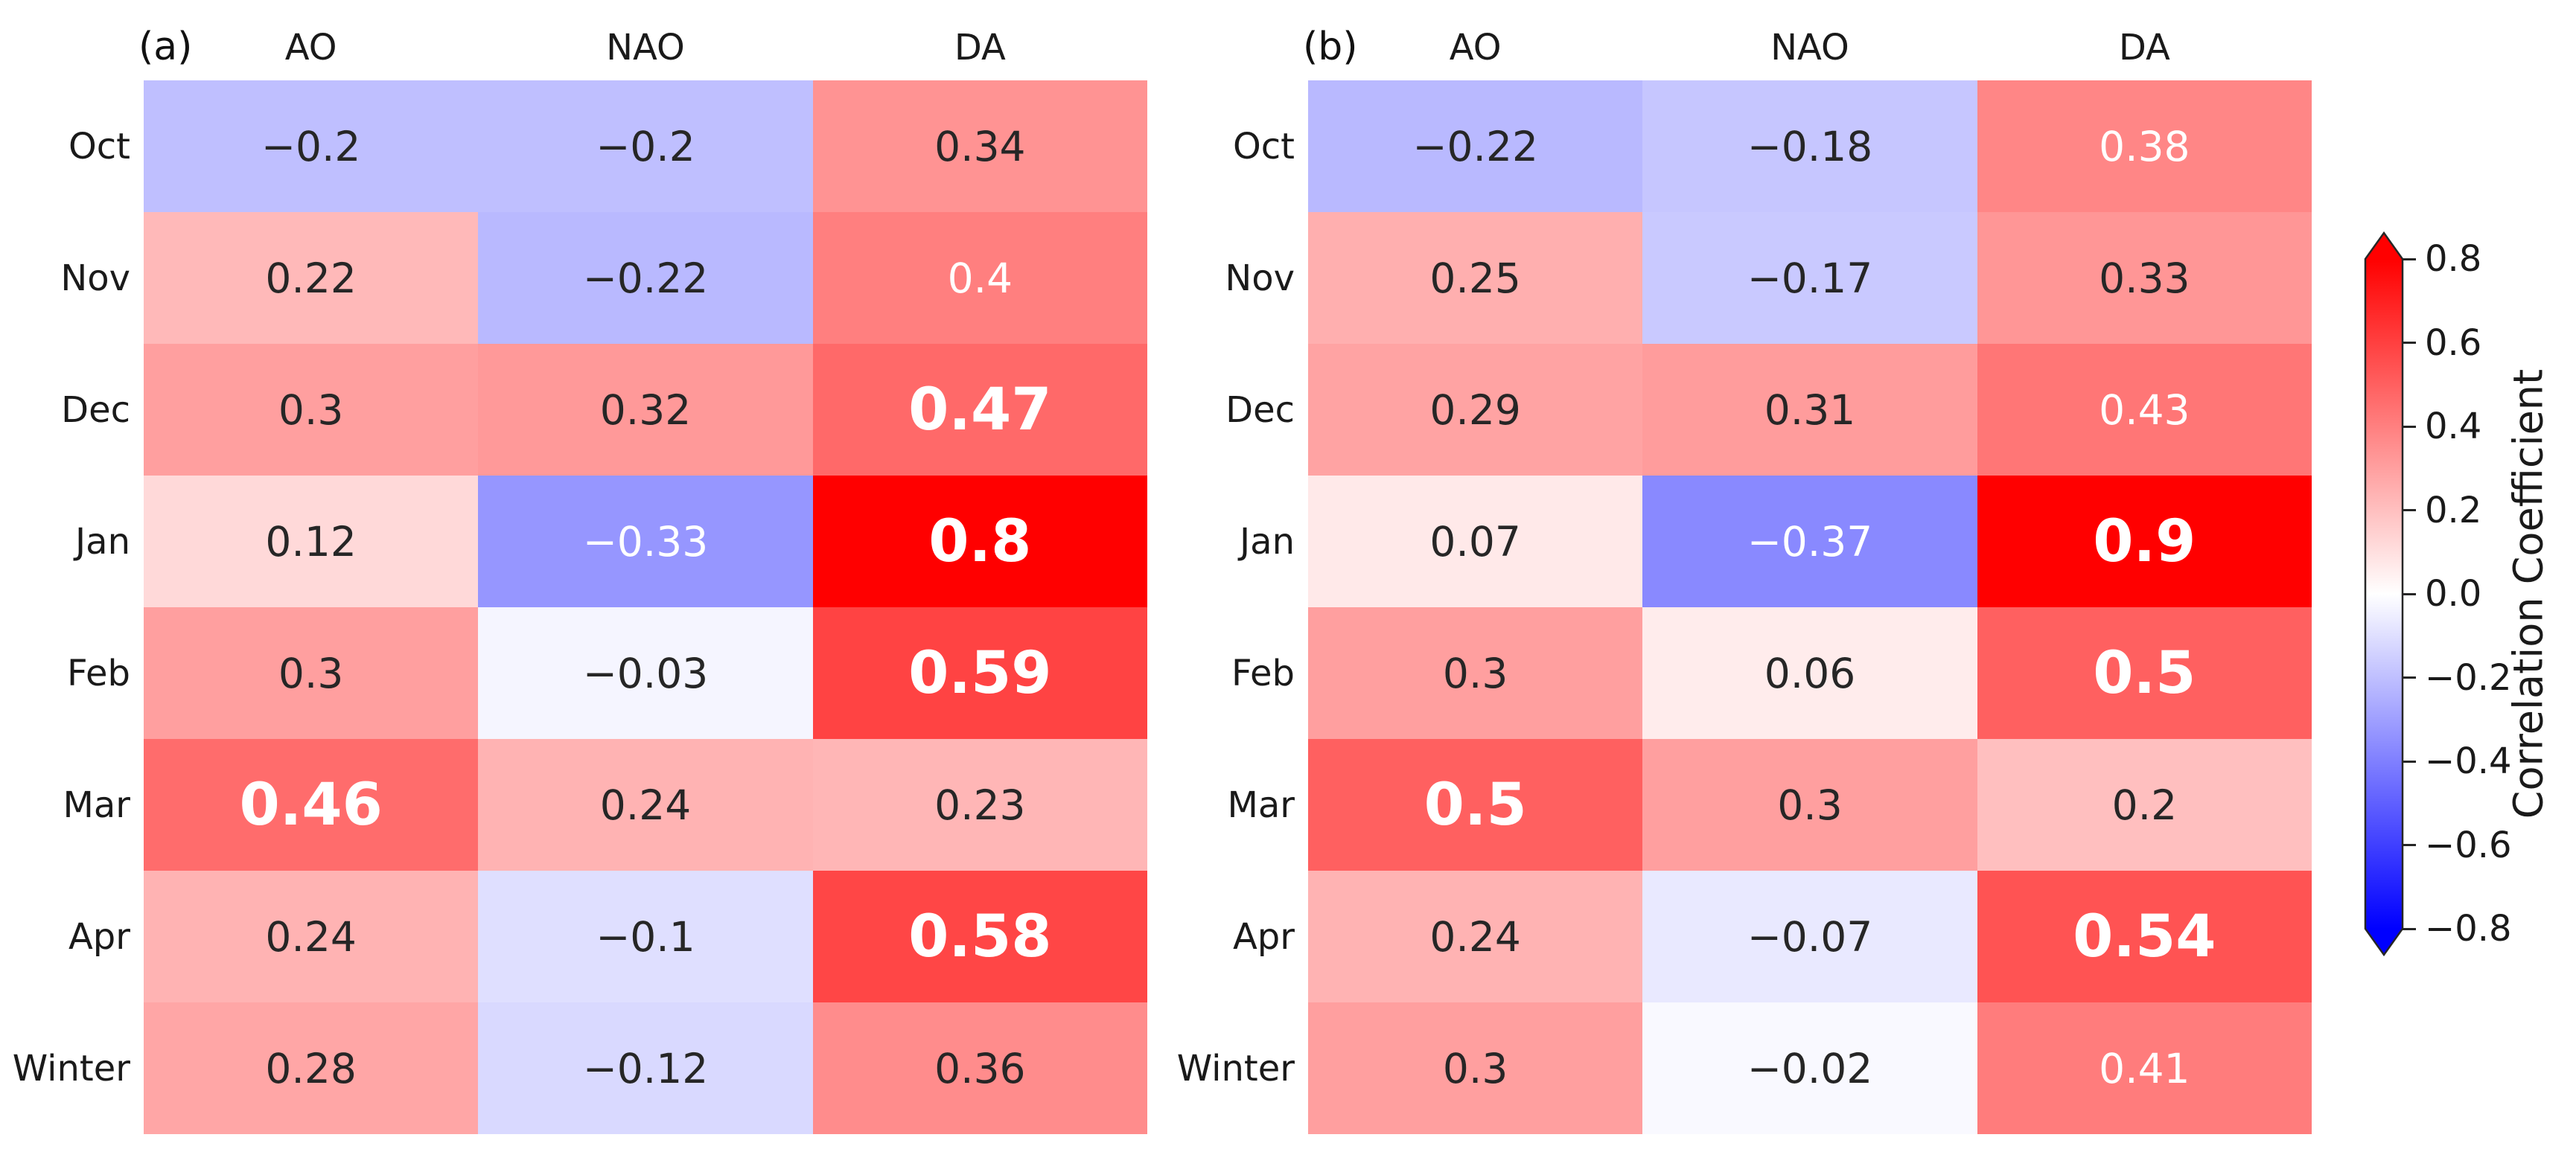 This screenshot has height=1152, width=2576. Describe the element at coordinates (979, 410) in the screenshot. I see `heatmap-cell: 0.47` at that location.